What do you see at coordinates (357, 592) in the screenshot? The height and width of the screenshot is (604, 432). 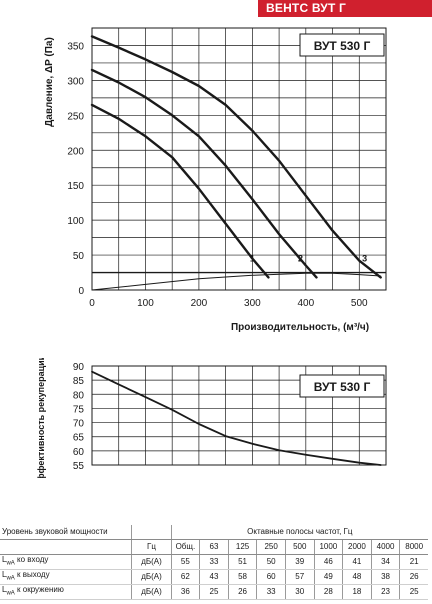 I see `noise-cell: 18` at bounding box center [357, 592].